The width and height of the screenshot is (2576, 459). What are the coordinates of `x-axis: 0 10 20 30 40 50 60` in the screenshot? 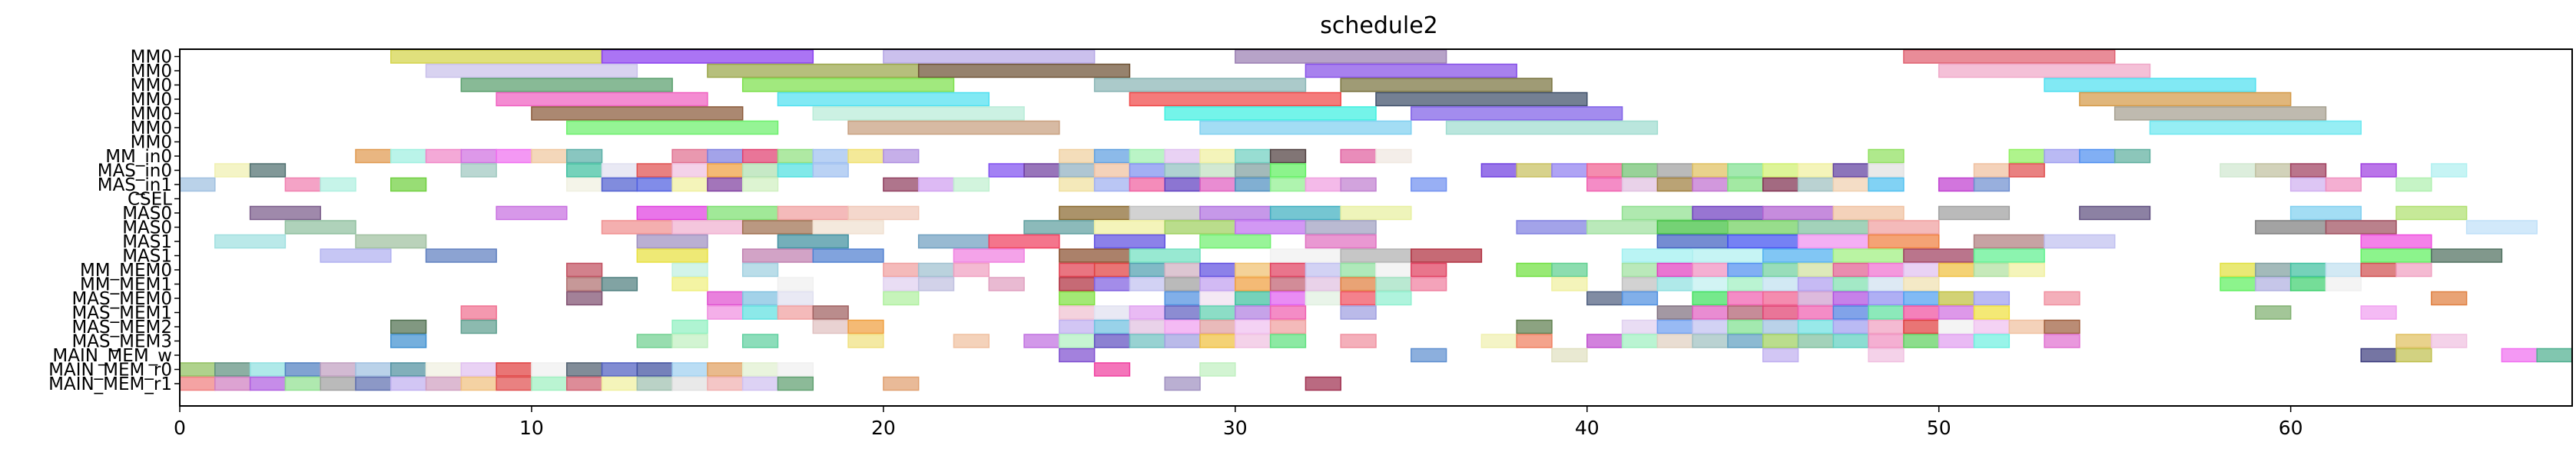 It's located at (1238, 422).